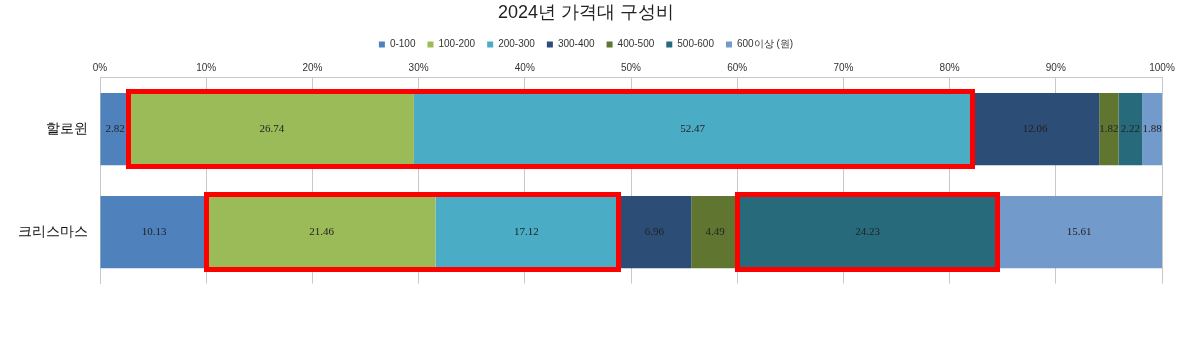  I want to click on y-tick-label: 크리스마스, so click(53, 230).